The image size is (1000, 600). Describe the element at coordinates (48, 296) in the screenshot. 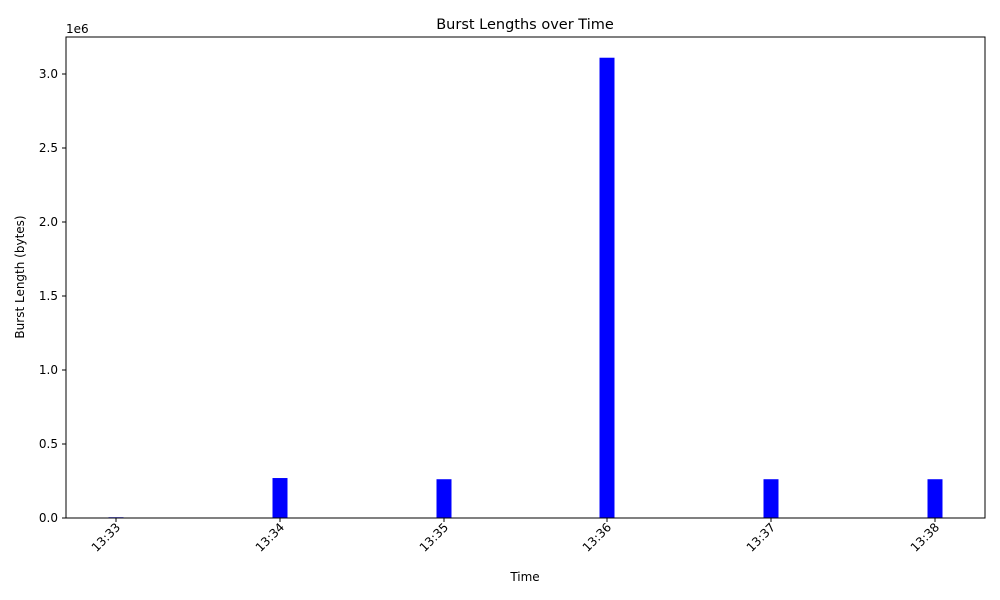

I see `y-tick-label: 1.5` at that location.